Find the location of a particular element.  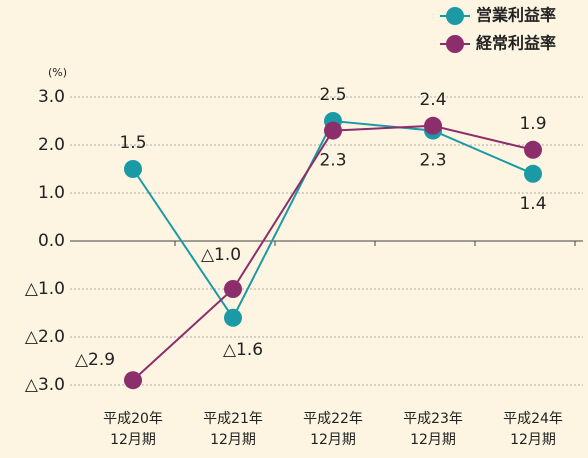

data-label: 2.4 is located at coordinates (432, 100).